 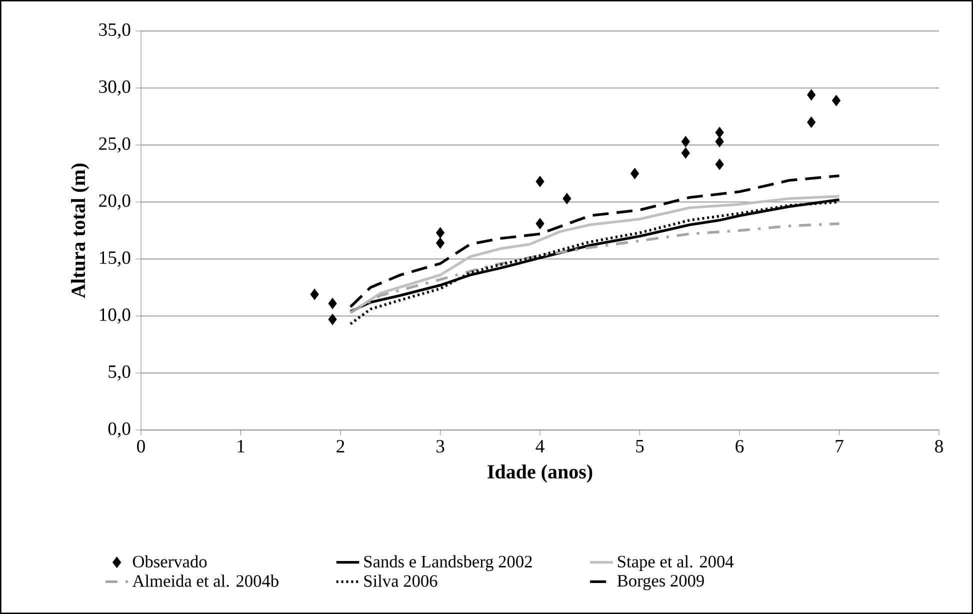 I want to click on legend-label: Observado, so click(x=169, y=561).